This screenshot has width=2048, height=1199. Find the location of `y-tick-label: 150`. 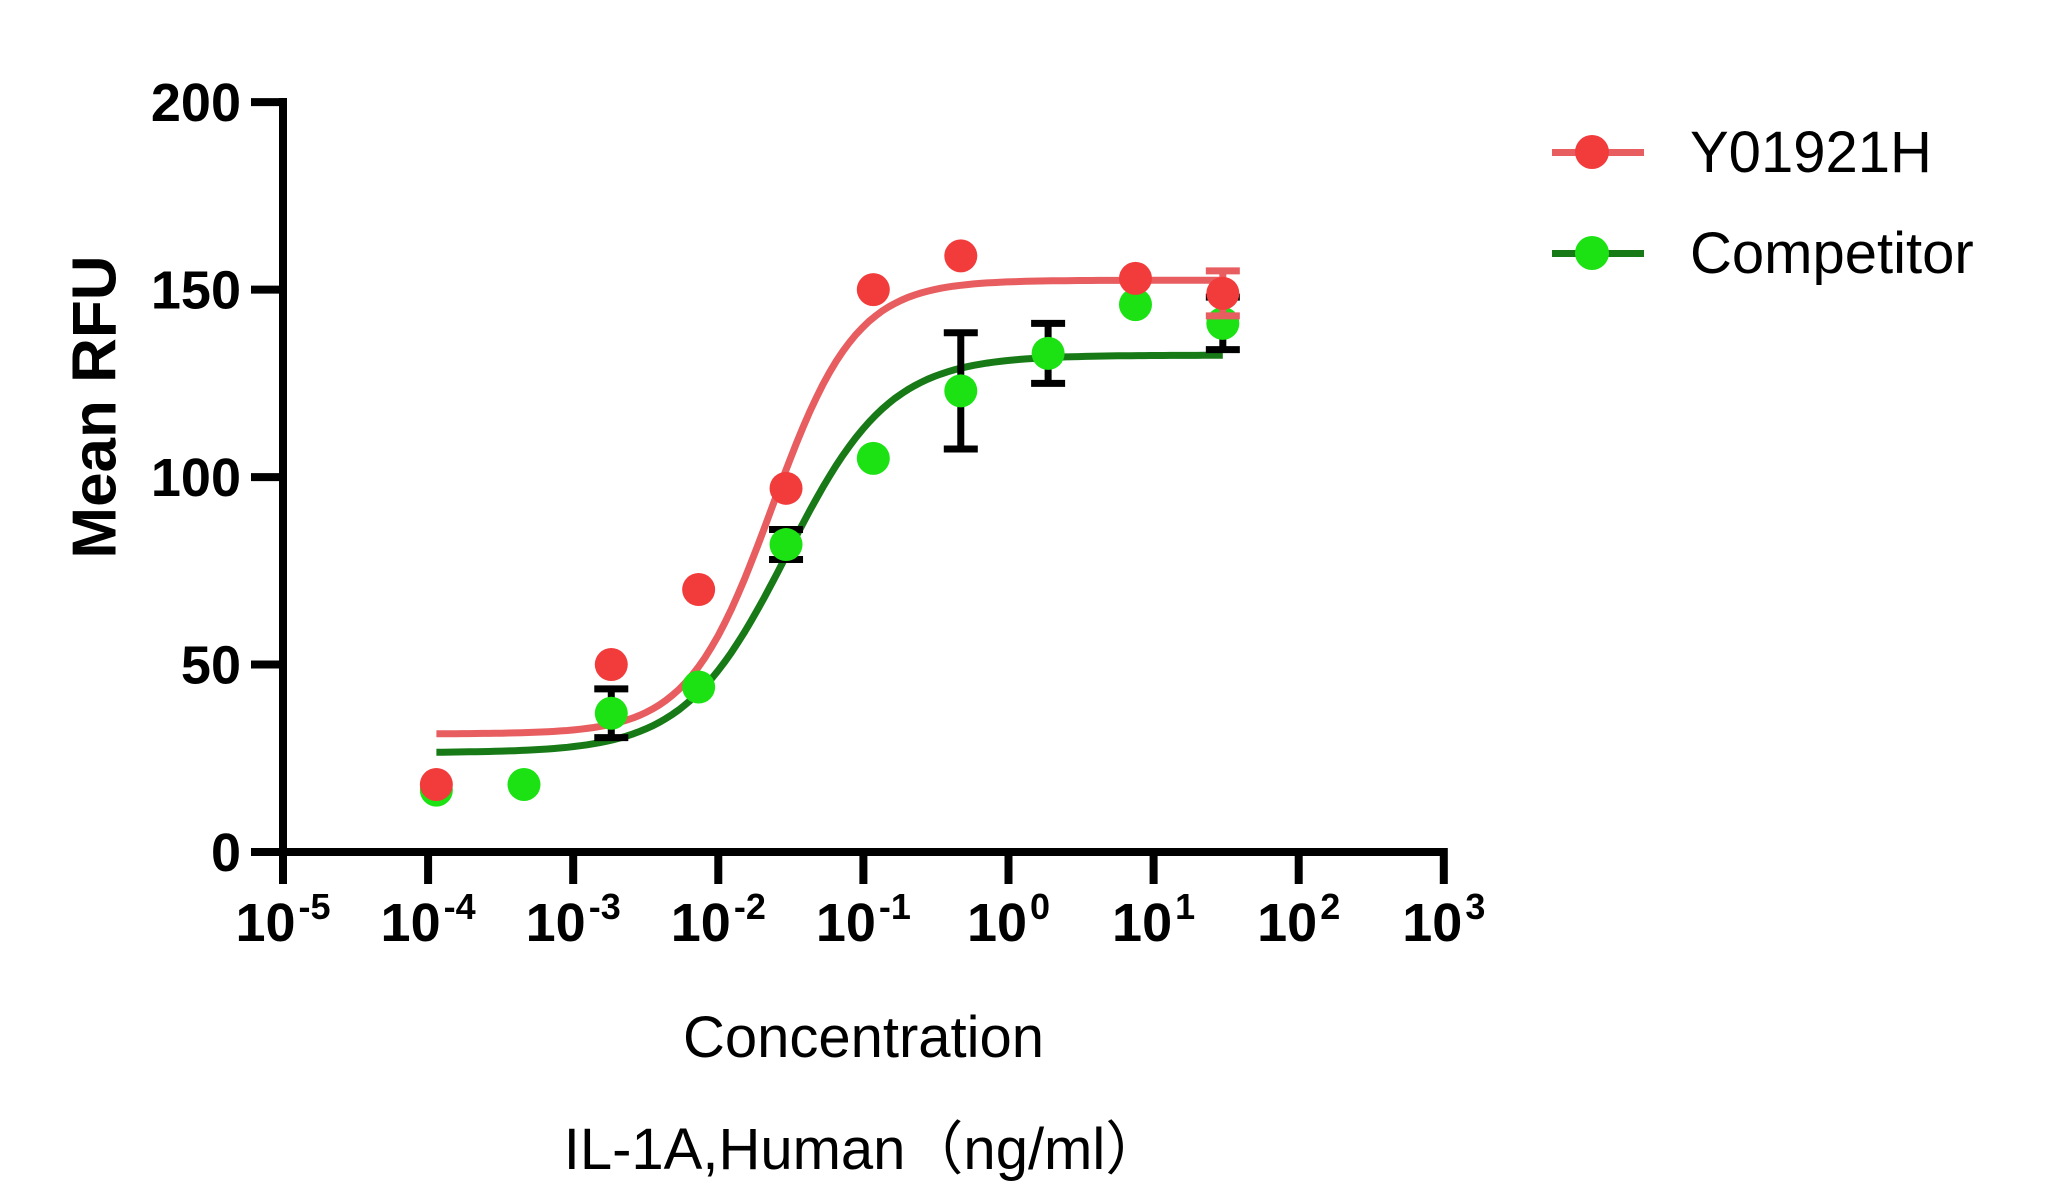

y-tick-label: 150 is located at coordinates (196, 291).